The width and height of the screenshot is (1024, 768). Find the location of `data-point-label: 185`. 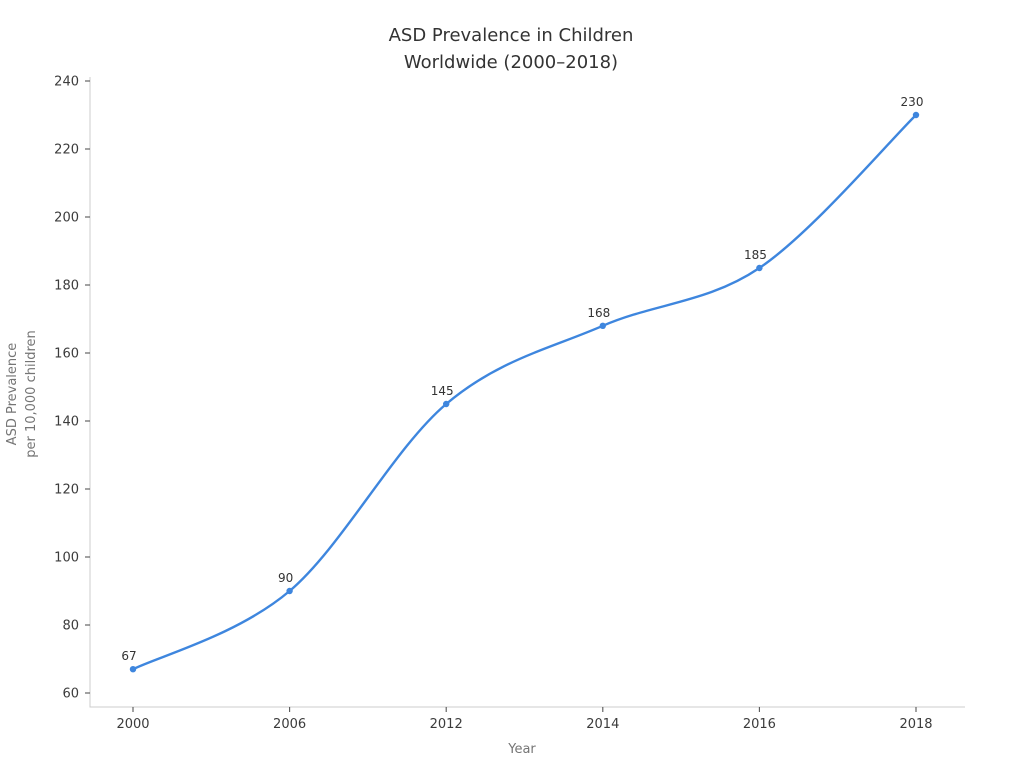

data-point-label: 185 is located at coordinates (755, 255).